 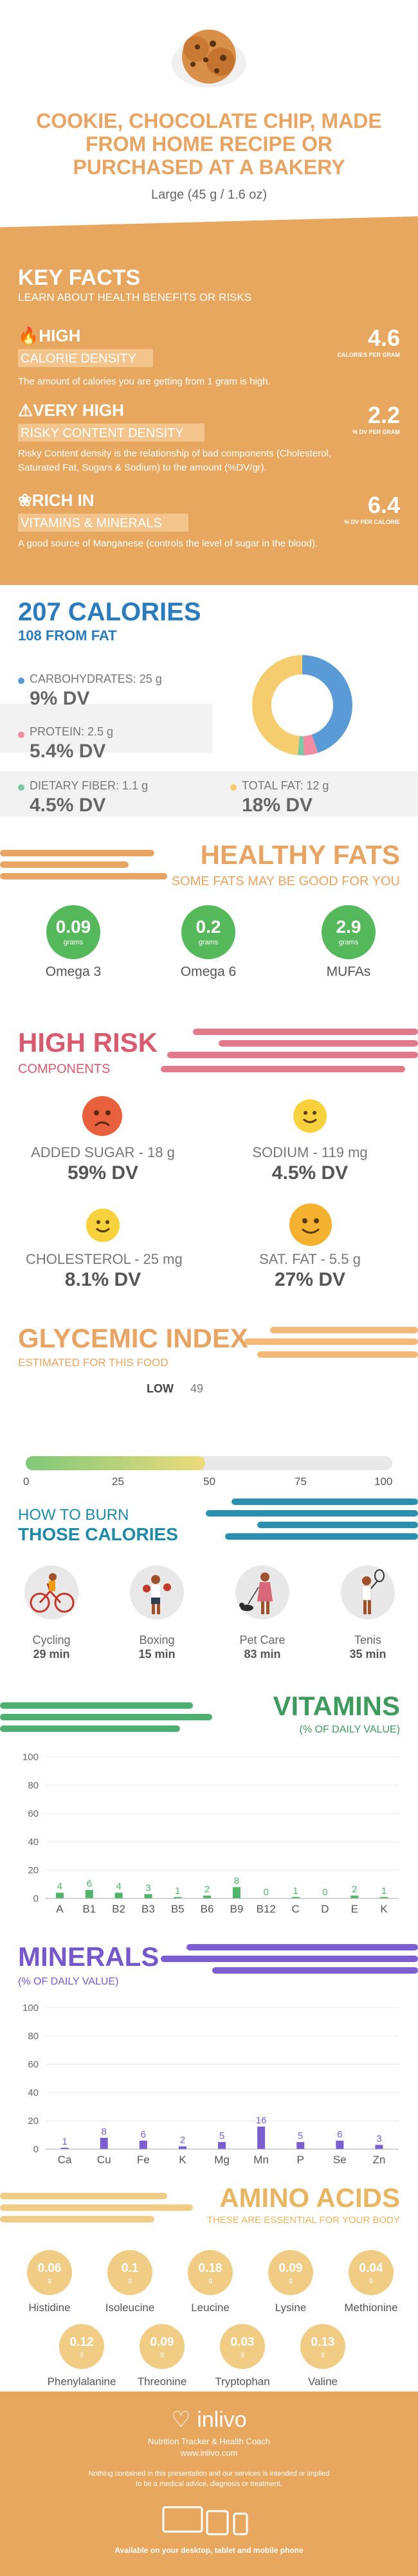 What do you see at coordinates (368, 1640) in the screenshot?
I see `activity-label: Tenis` at bounding box center [368, 1640].